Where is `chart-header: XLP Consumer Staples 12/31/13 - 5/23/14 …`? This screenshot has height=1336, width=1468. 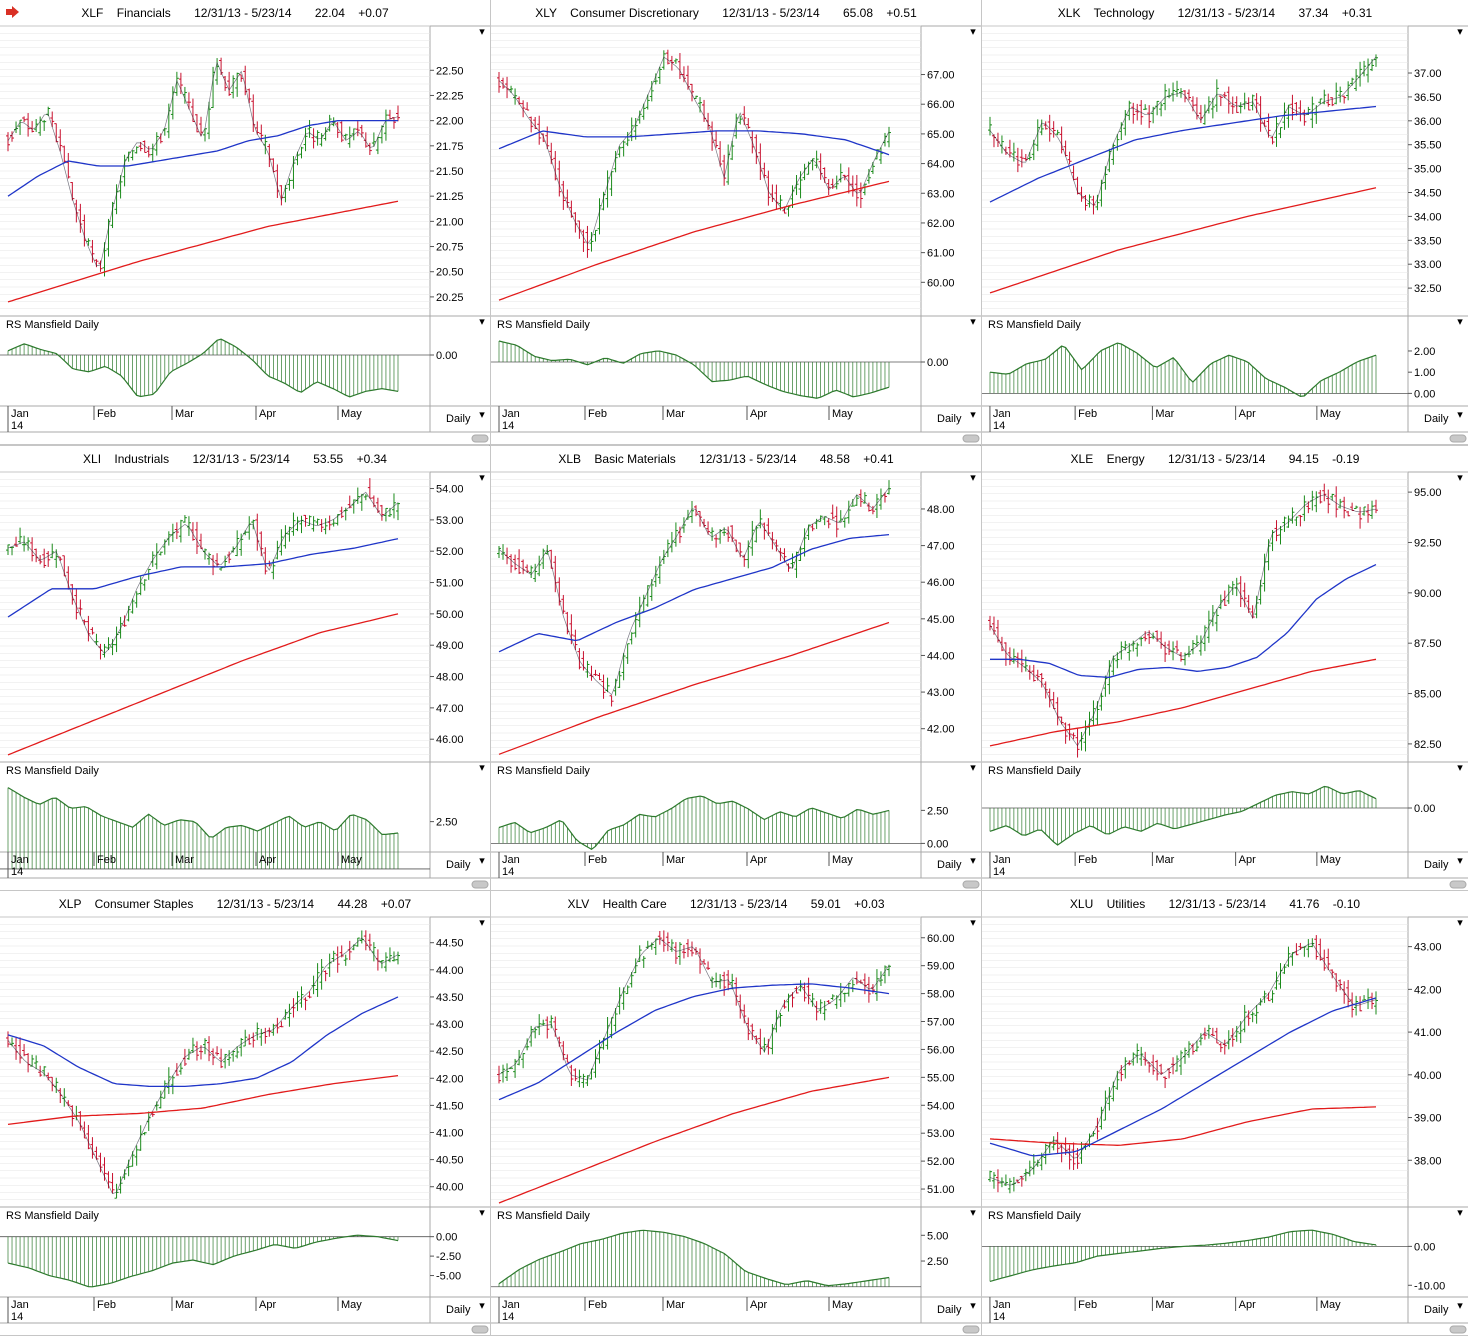
chart-header: XLP Consumer Staples 12/31/13 - 5/23/14 … is located at coordinates (235, 904).